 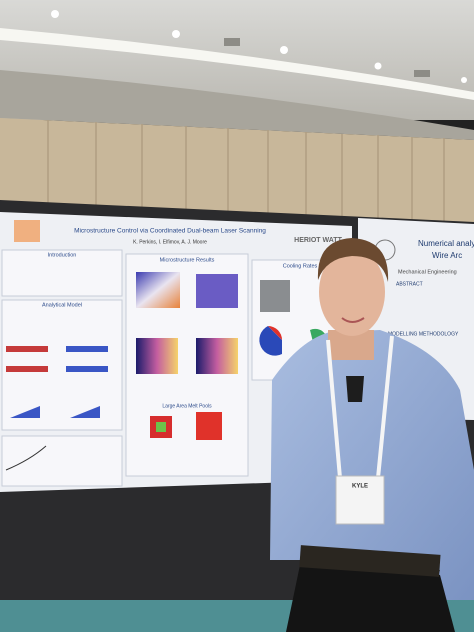 What do you see at coordinates (353, 320) in the screenshot?
I see `smile` at bounding box center [353, 320].